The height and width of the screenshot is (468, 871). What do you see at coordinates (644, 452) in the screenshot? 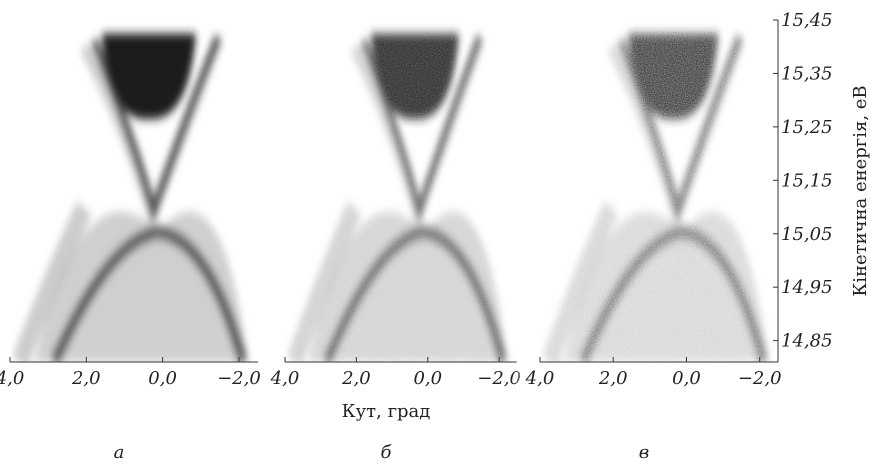
I see `panel-label: в` at bounding box center [644, 452].